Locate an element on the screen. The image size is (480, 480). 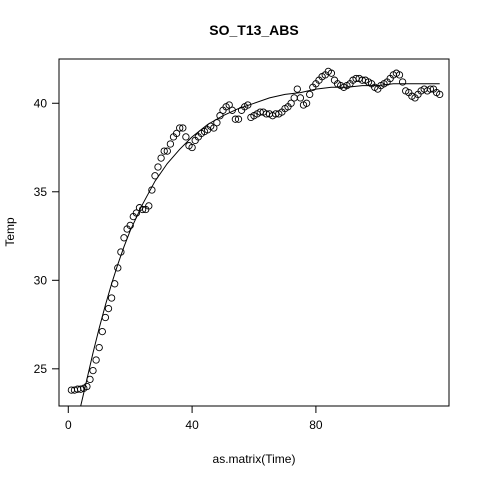
x-tick-label: 40 is located at coordinates (192, 425).